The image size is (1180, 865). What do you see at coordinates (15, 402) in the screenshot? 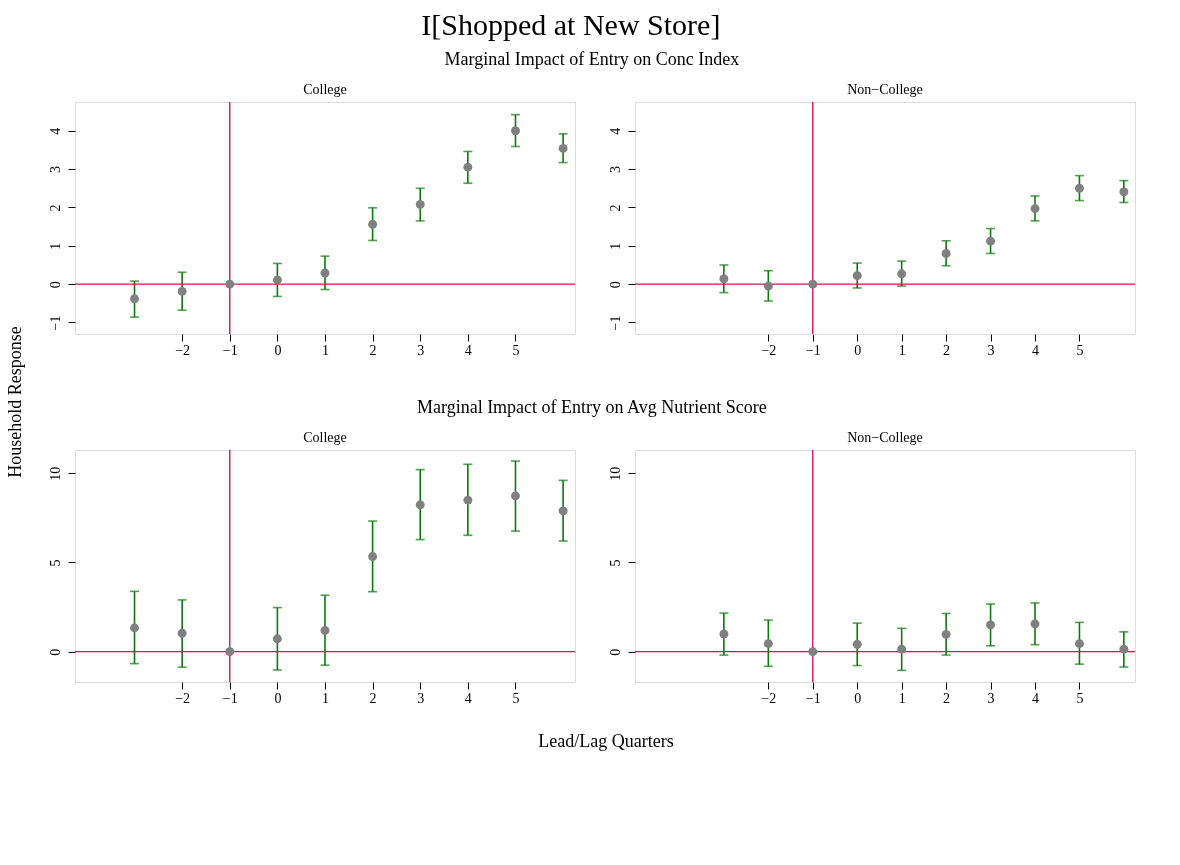
I see `y-axis-title: Household Response` at bounding box center [15, 402].